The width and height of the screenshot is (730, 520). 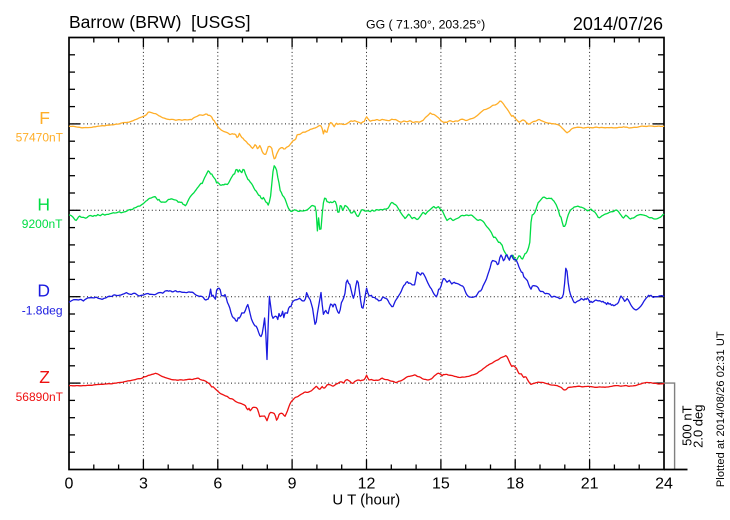 What do you see at coordinates (160, 22) in the screenshot?
I see `svg-text: Barrow (BRW) [USGS]` at bounding box center [160, 22].